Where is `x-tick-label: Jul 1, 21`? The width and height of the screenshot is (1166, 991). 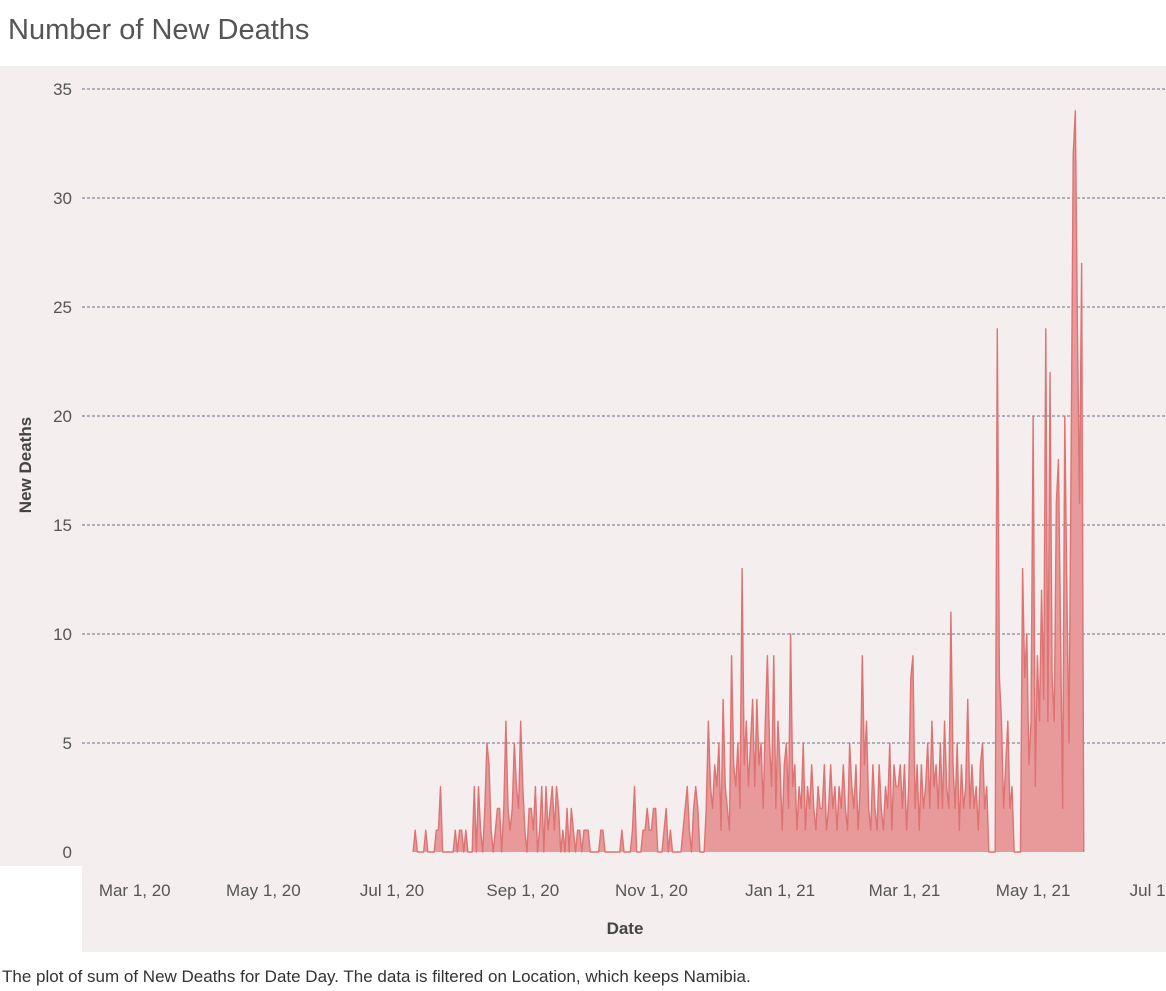 x-tick-label: Jul 1, 21 is located at coordinates (1148, 890).